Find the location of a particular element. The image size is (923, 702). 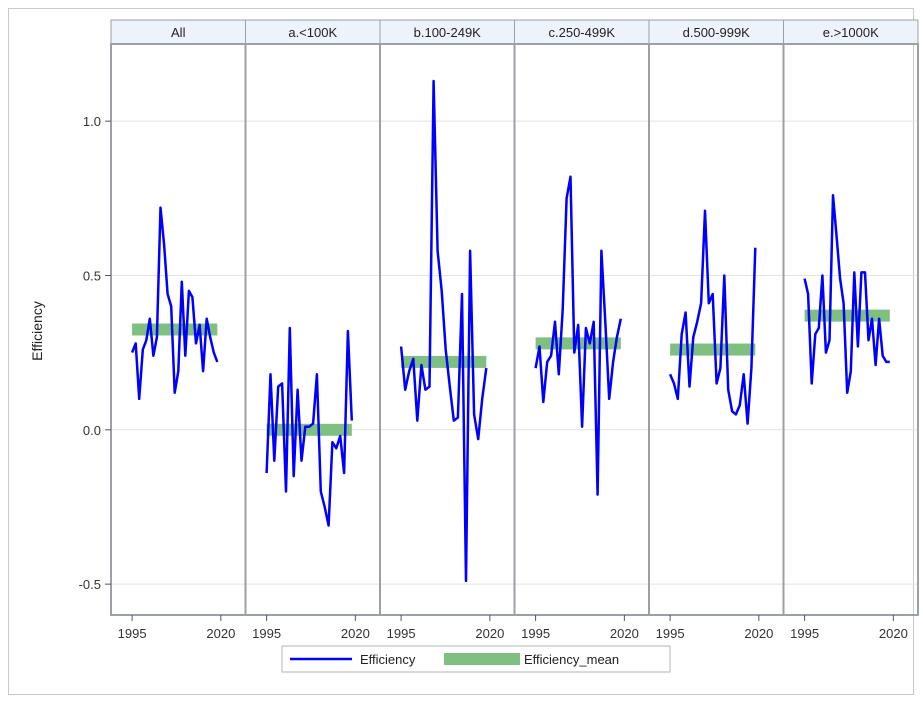

panel-4: c.250-499K 1995 2020 is located at coordinates (581, 330).